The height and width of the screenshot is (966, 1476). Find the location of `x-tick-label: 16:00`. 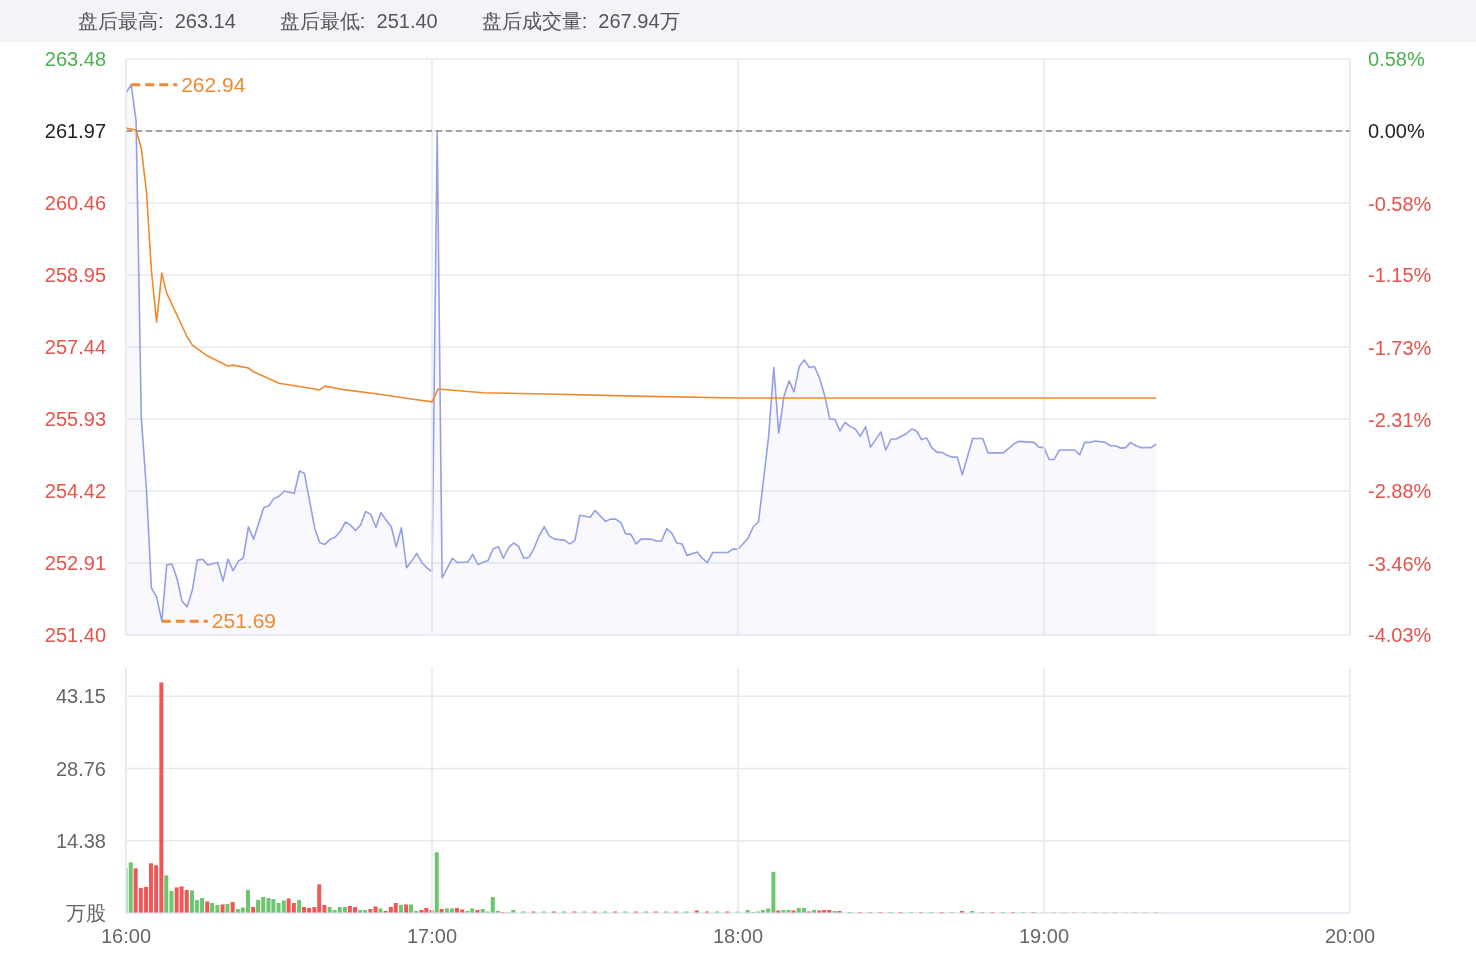

x-tick-label: 16:00 is located at coordinates (126, 936).